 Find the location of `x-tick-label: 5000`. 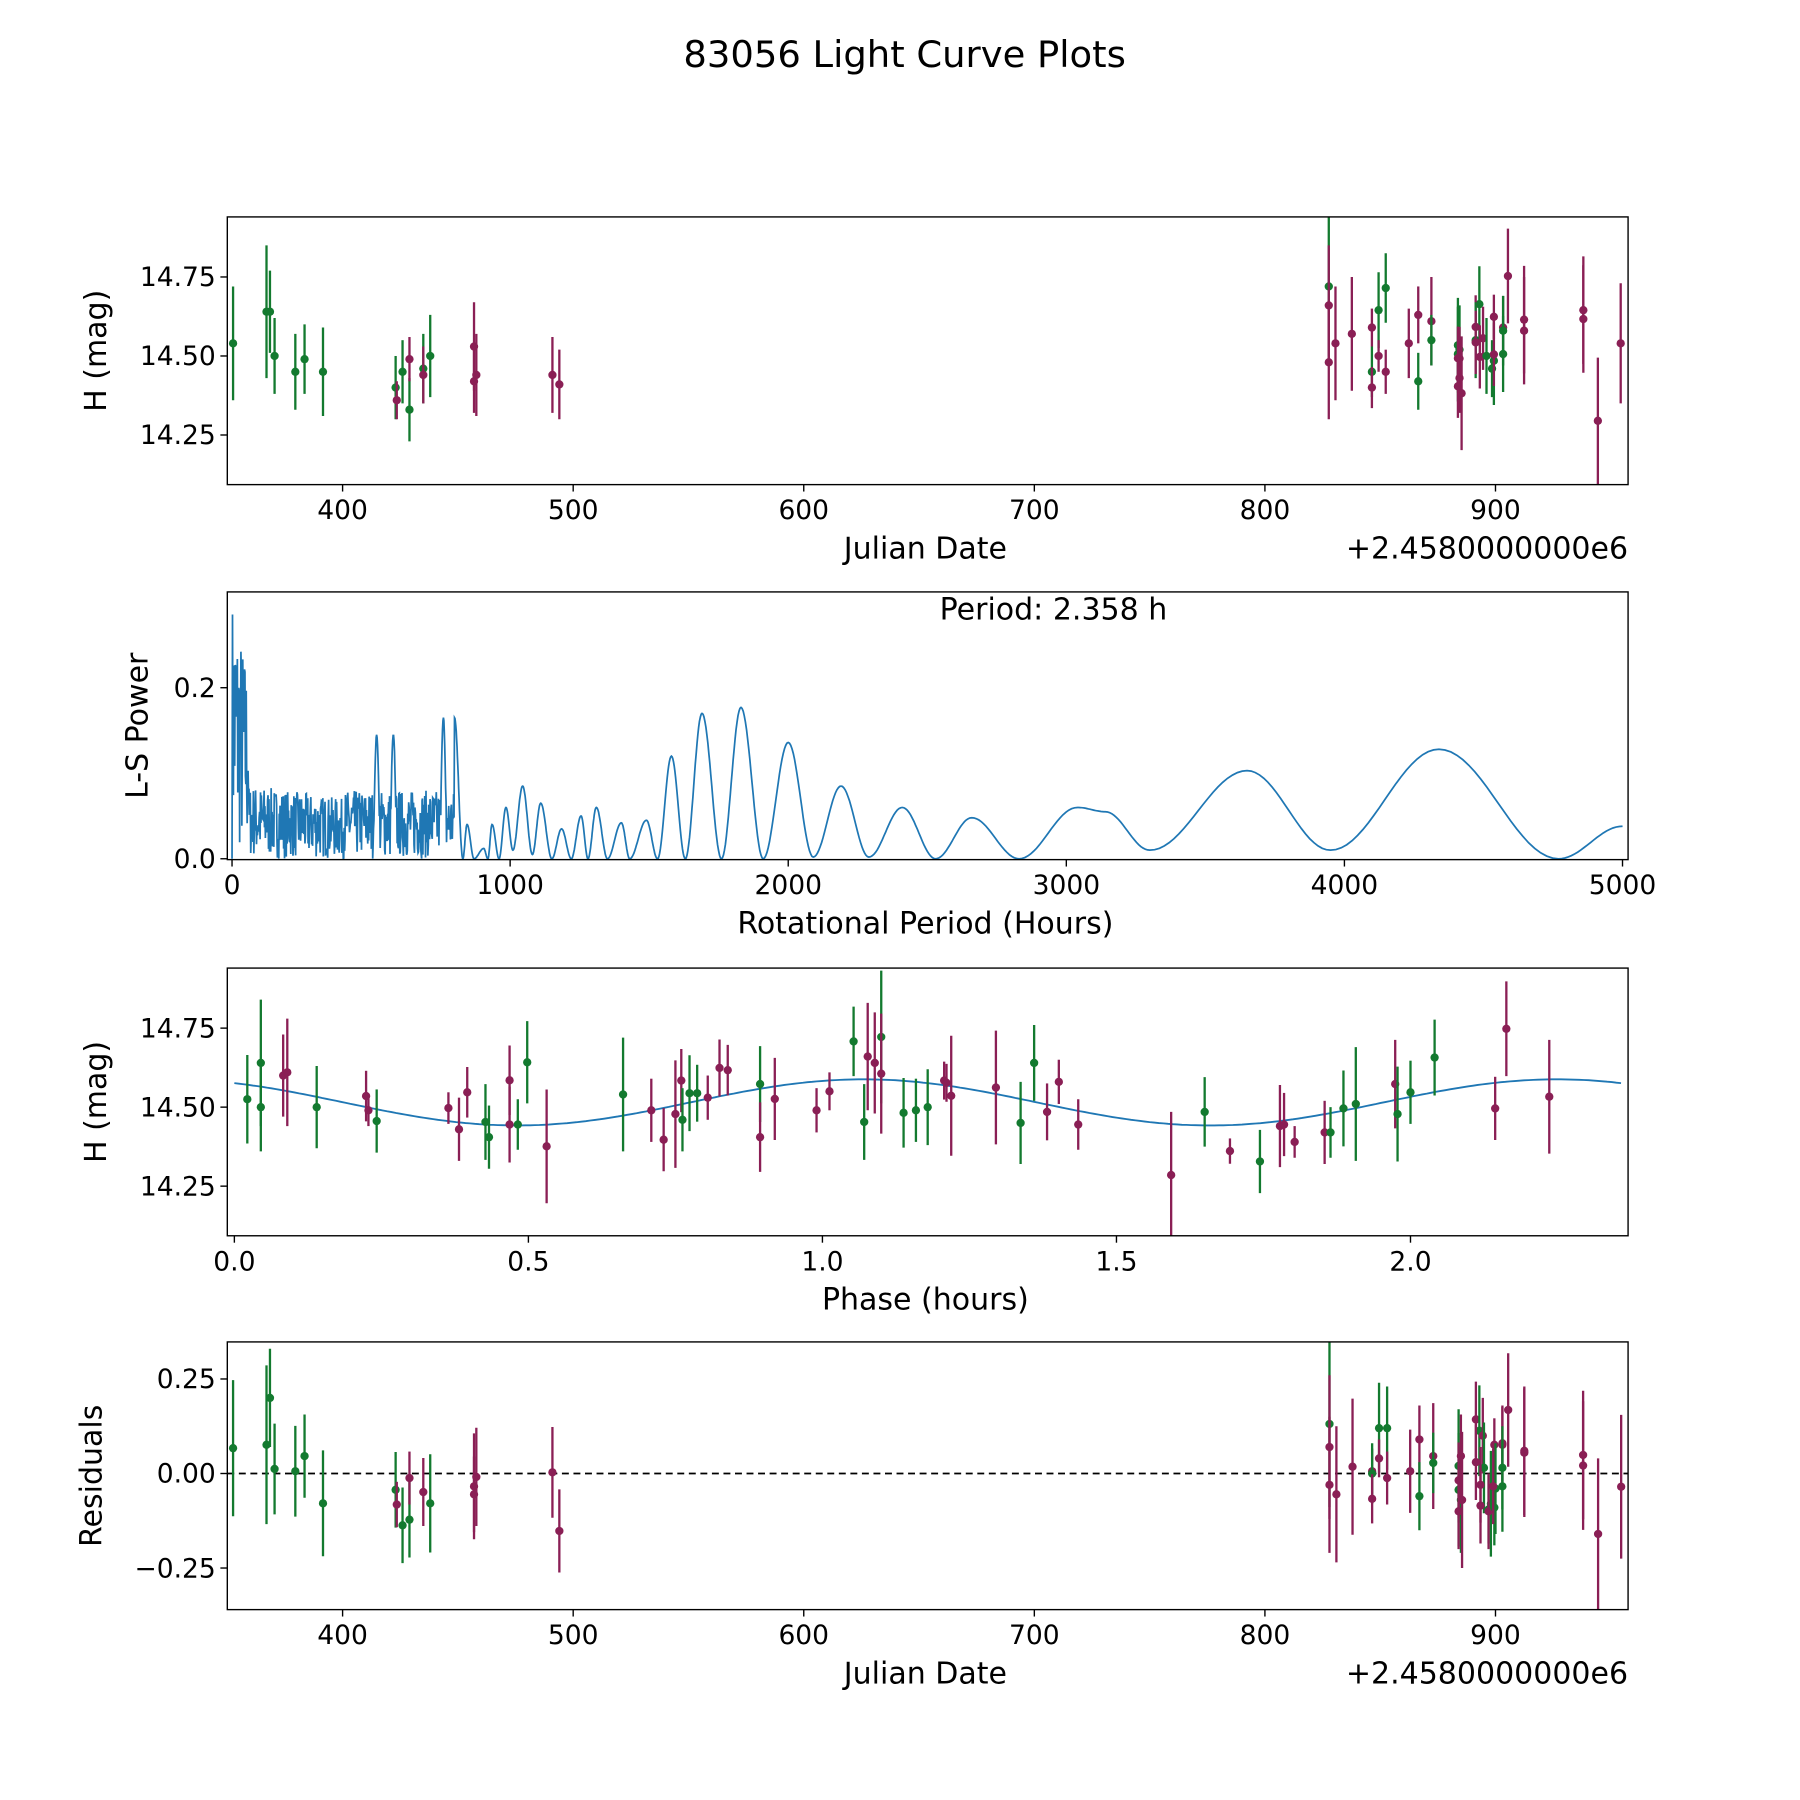

x-tick-label: 5000 is located at coordinates (1622, 885).